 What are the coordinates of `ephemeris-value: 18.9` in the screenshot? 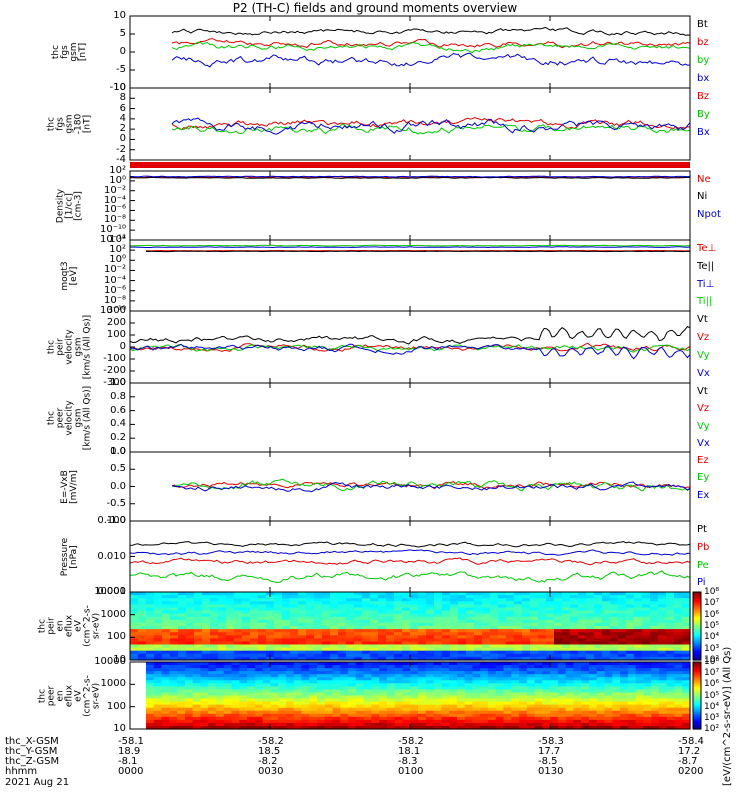 It's located at (129, 751).